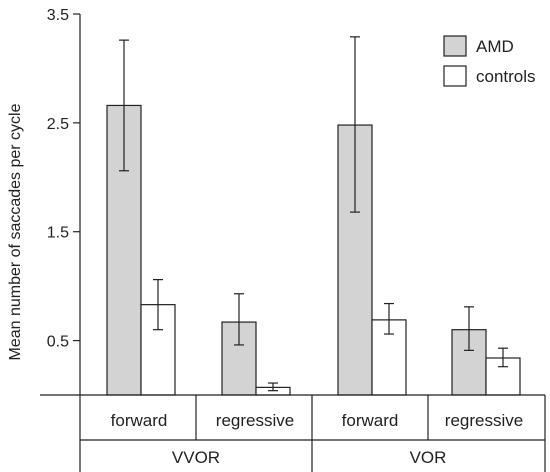 The height and width of the screenshot is (472, 550). What do you see at coordinates (196, 457) in the screenshot?
I see `x-group-label: VVOR` at bounding box center [196, 457].